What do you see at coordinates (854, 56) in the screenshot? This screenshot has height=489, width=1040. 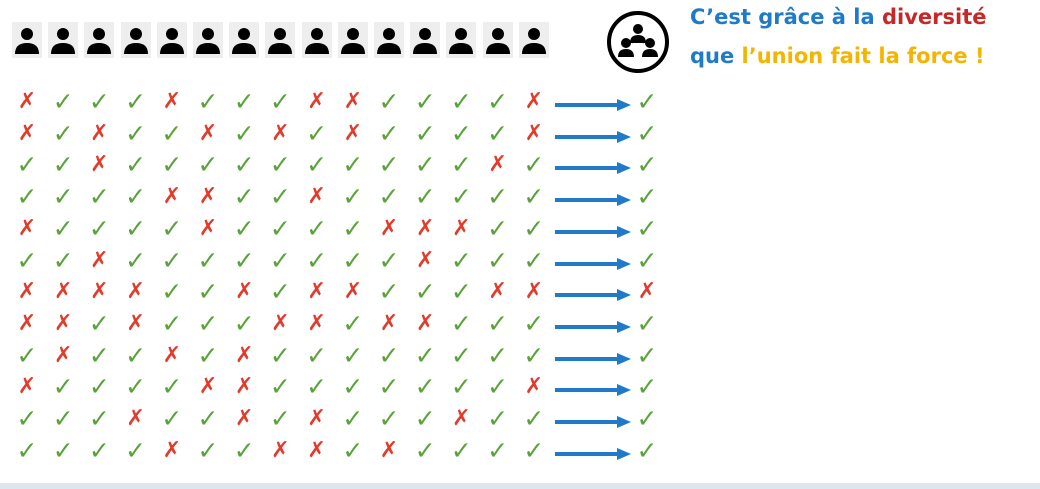 I see `headline-part: l’union fait la force` at bounding box center [854, 56].